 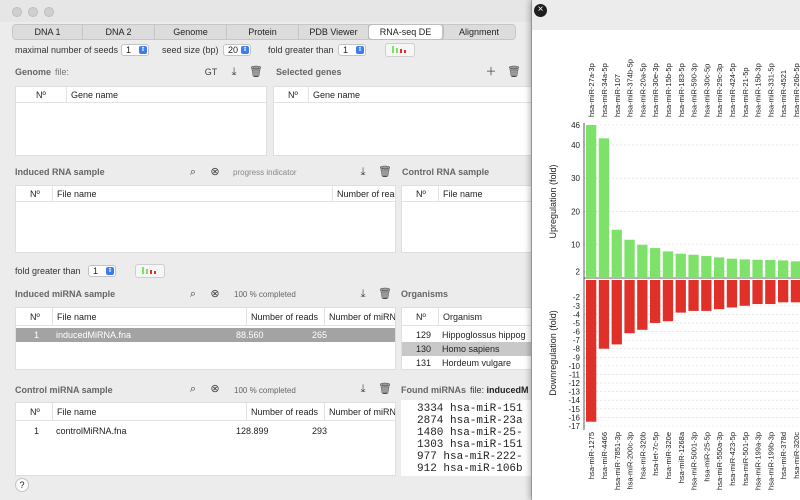 What do you see at coordinates (770, 90) in the screenshot?
I see `up-bar-label: hsa-miR-331-5p` at bounding box center [770, 90].